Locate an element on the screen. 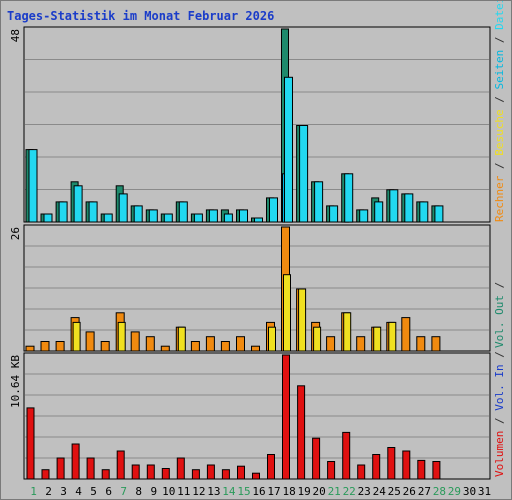  chart-title: Tages-Statistik im Monat Februar 2026 is located at coordinates (141, 16).